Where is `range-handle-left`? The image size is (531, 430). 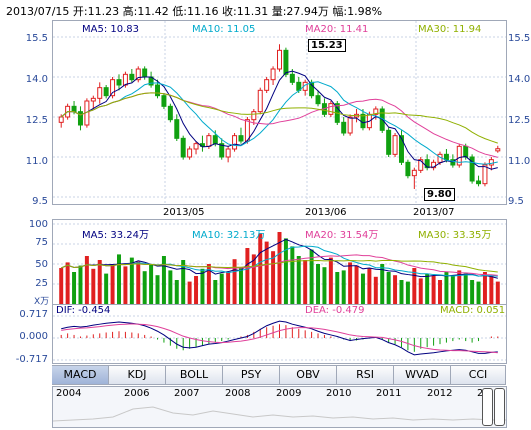
range-handle-left is located at coordinates (487, 407).